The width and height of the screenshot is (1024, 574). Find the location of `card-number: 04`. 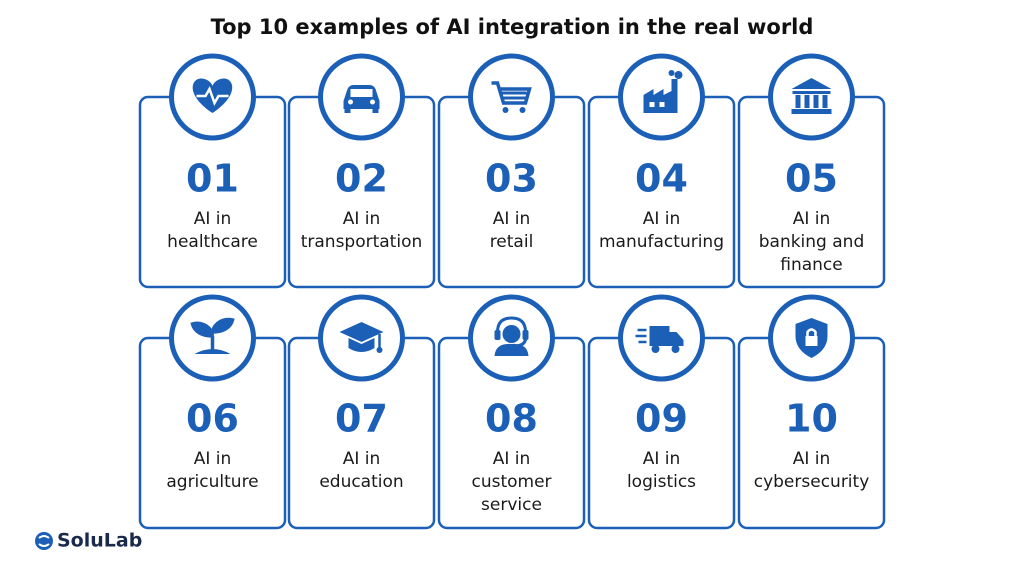

card-number: 04 is located at coordinates (661, 179).